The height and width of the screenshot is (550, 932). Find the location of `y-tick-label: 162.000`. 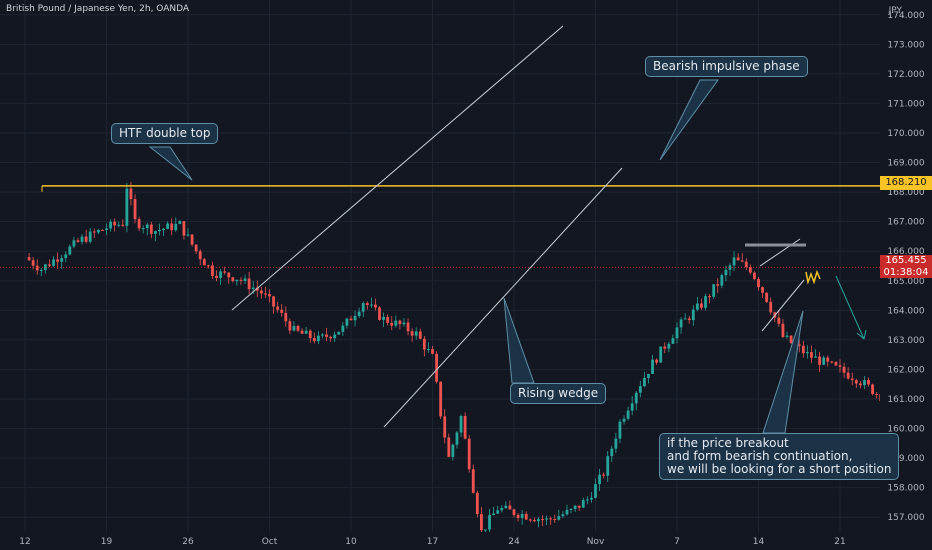

y-tick-label: 162.000 is located at coordinates (905, 370).